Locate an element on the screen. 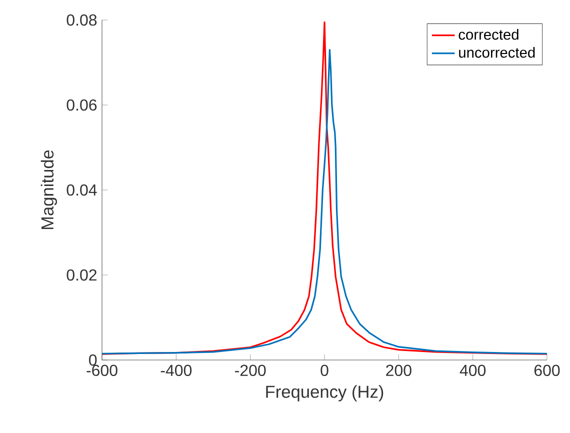 The width and height of the screenshot is (570, 433). x-tick-label: 400 is located at coordinates (473, 370).